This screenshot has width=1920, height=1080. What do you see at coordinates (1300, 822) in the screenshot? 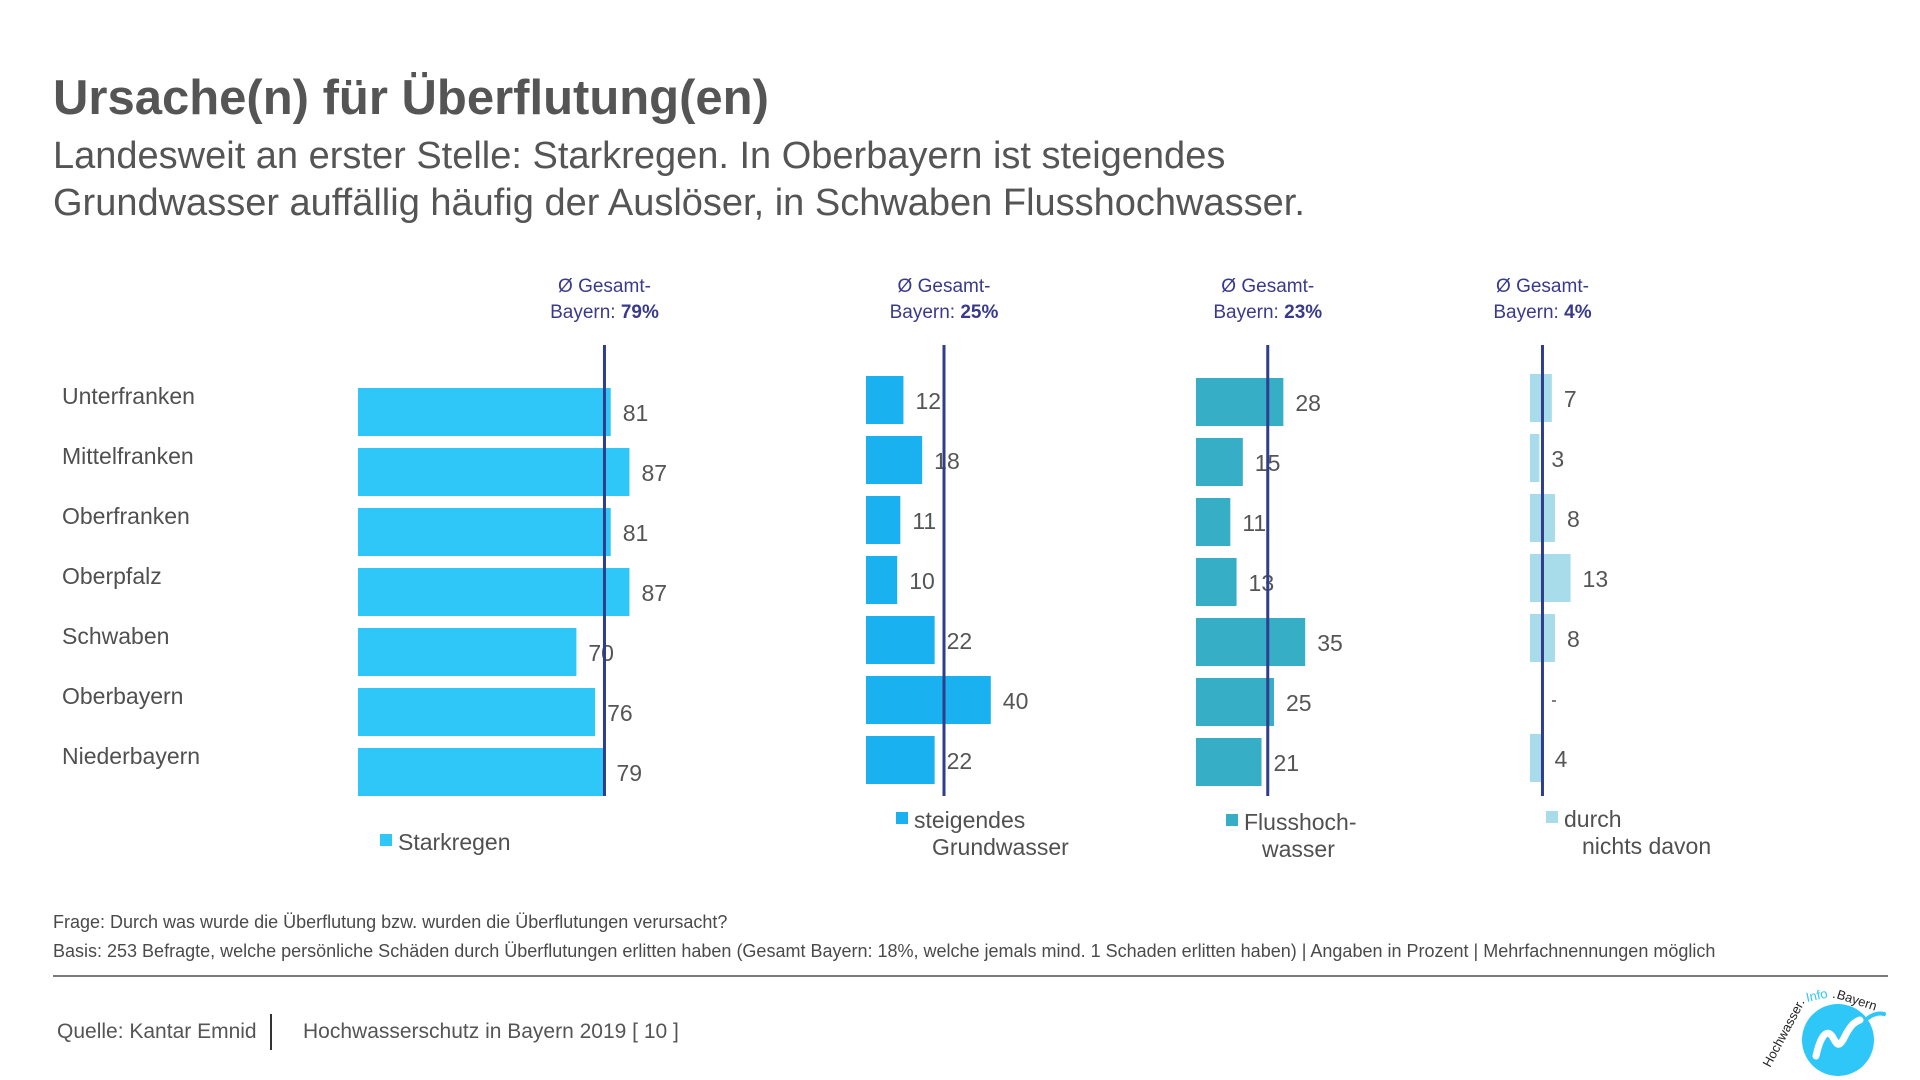
I see `legend-entry: Flusshoch-` at bounding box center [1300, 822].